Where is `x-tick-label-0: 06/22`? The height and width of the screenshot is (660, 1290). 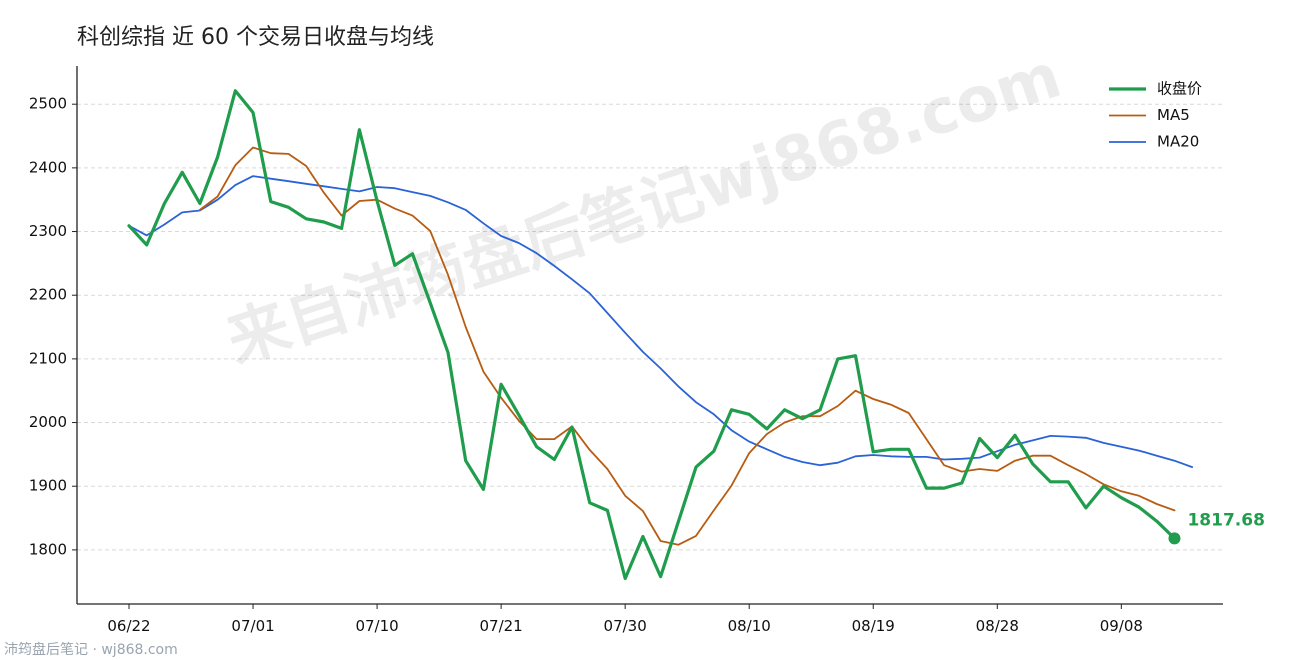
x-tick-label-0: 06/22 is located at coordinates (128, 626).